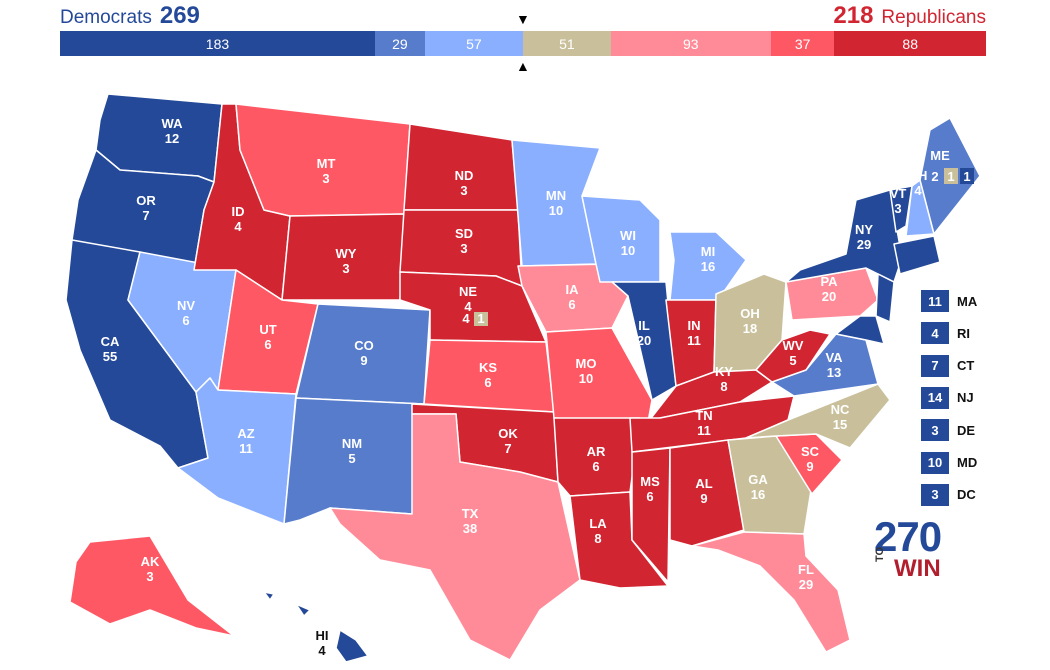 The height and width of the screenshot is (670, 1050). I want to click on state-label-nc: NC, so click(840, 409).